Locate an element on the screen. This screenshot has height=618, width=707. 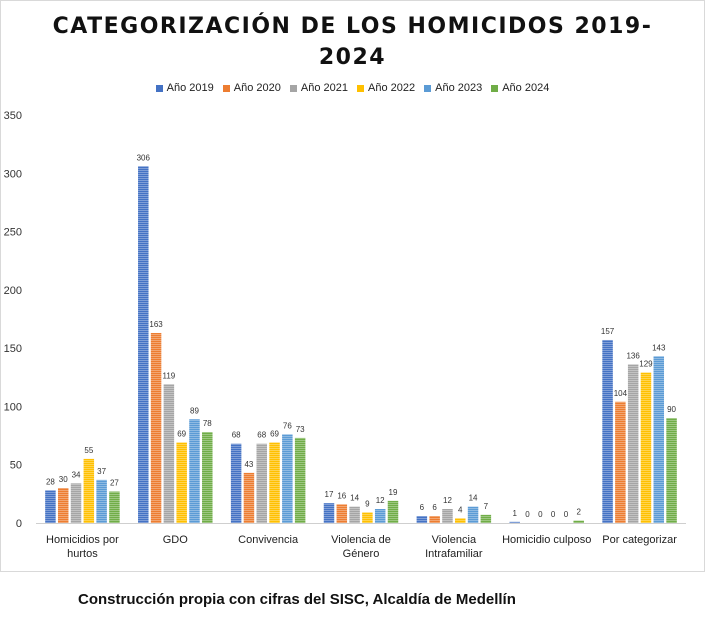
legend-label-3: Año 2022 is located at coordinates (392, 88).